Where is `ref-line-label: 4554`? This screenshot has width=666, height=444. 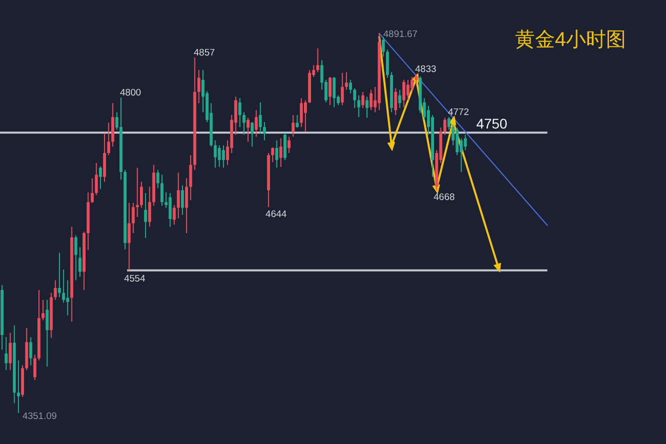
ref-line-label: 4554 is located at coordinates (135, 278).